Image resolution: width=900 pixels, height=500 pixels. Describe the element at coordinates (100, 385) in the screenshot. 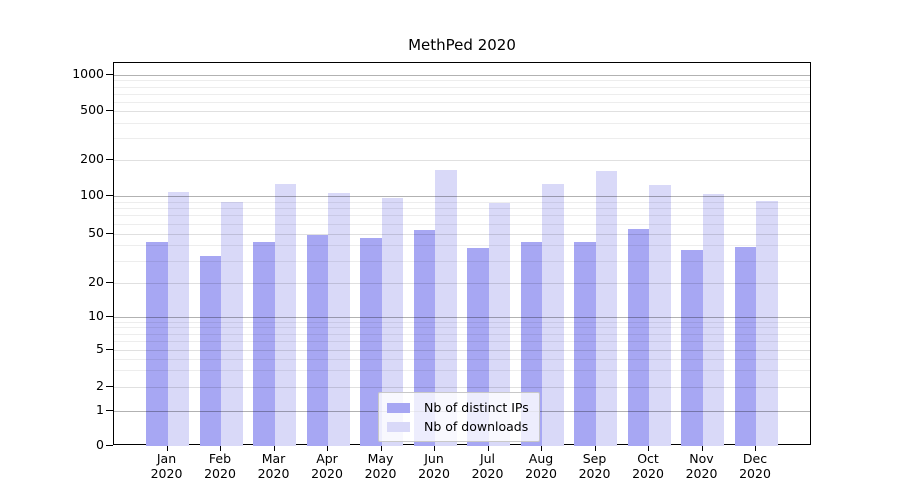

I see `y-tick-label-2: 2` at that location.